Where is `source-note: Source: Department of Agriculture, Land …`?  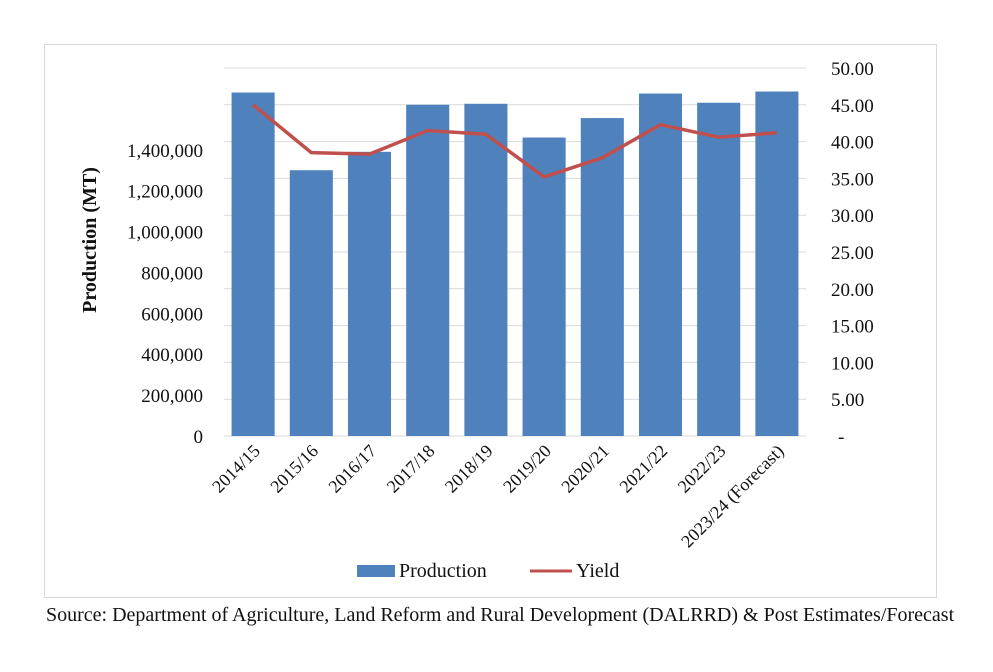
source-note: Source: Department of Agriculture, Land … is located at coordinates (500, 615).